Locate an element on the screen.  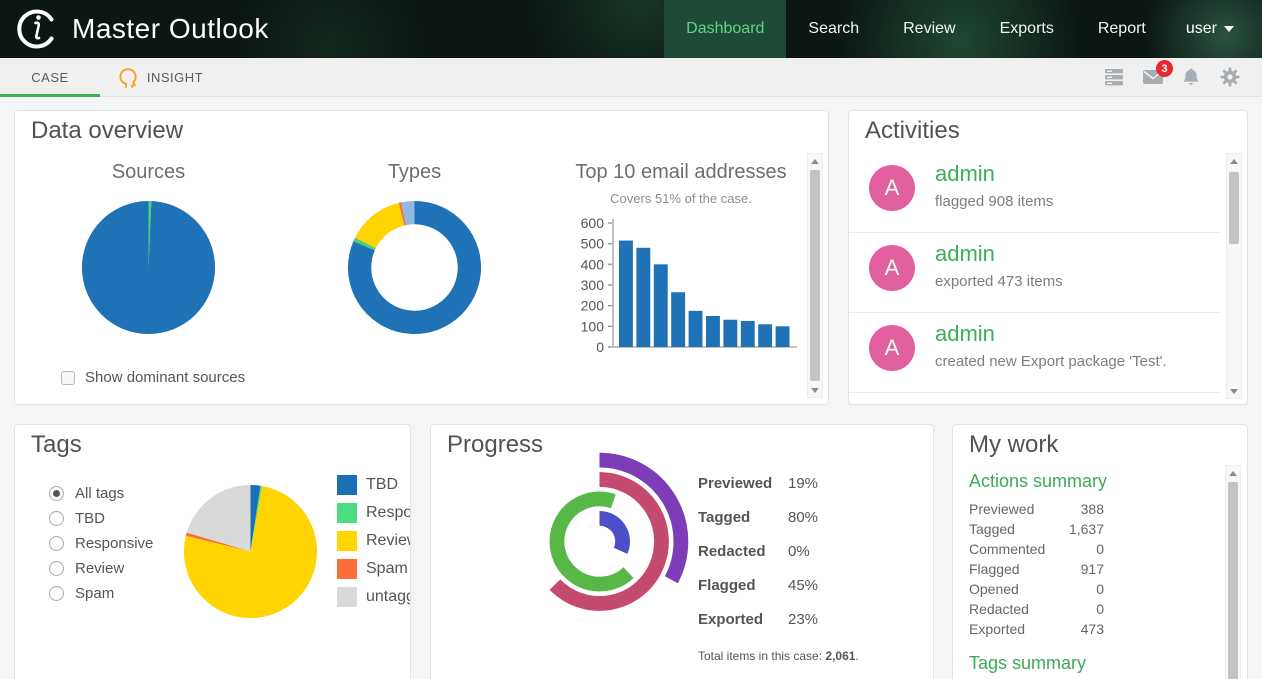
chevron-down-icon is located at coordinates (1229, 29).